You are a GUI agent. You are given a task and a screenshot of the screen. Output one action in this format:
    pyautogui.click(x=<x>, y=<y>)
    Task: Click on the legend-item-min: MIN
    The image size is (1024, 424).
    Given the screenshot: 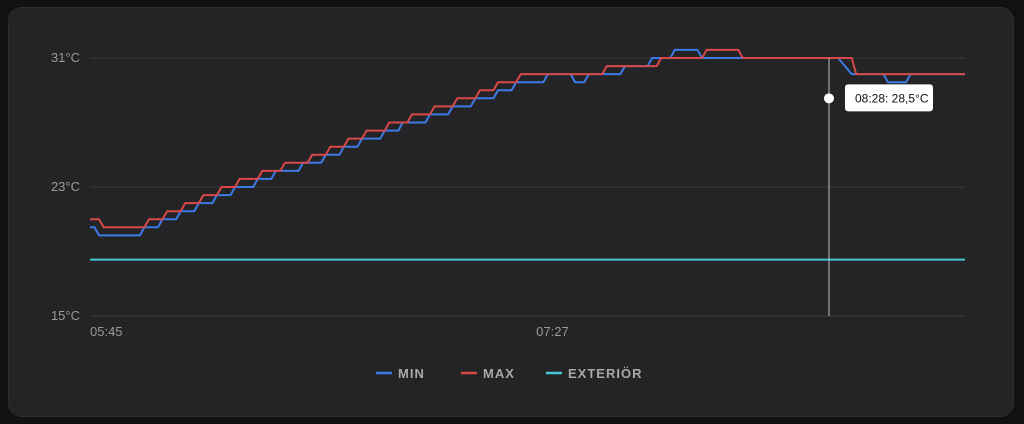 What is the action you would take?
    pyautogui.click(x=400, y=373)
    